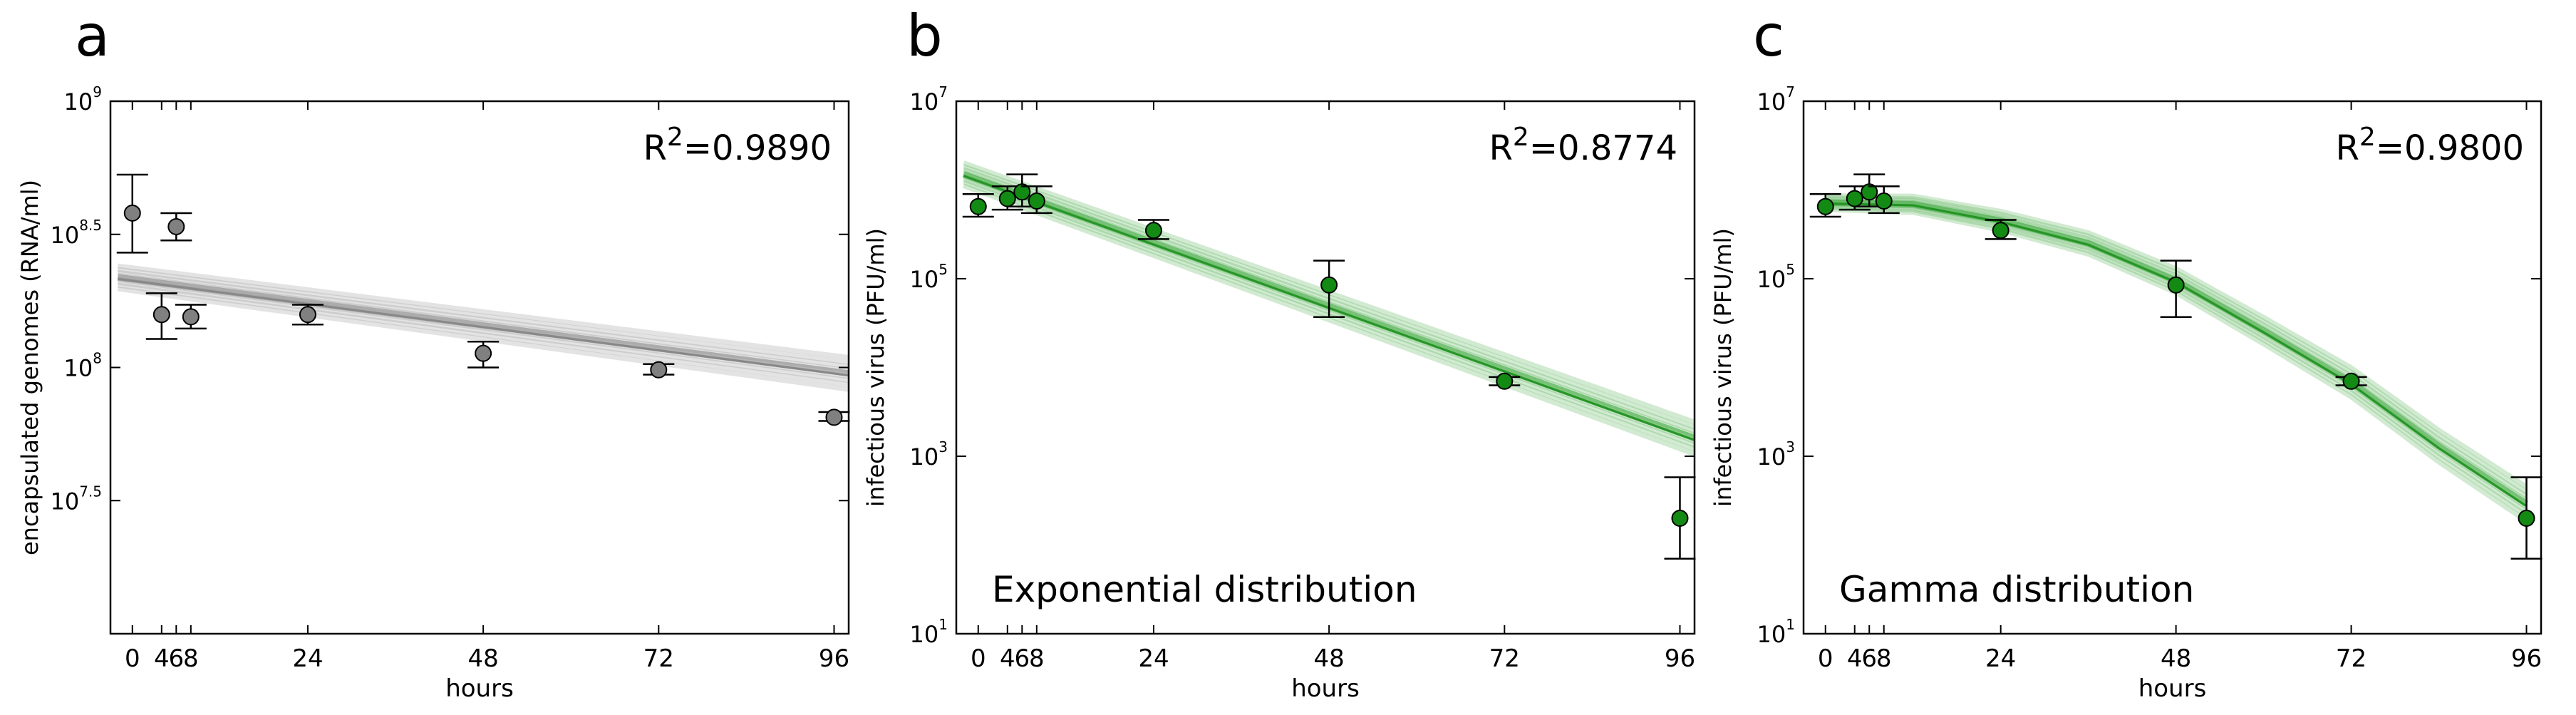  Describe the element at coordinates (30, 367) in the screenshot. I see `y-axis-label: encapsulated genomes (RNA/ml)` at that location.